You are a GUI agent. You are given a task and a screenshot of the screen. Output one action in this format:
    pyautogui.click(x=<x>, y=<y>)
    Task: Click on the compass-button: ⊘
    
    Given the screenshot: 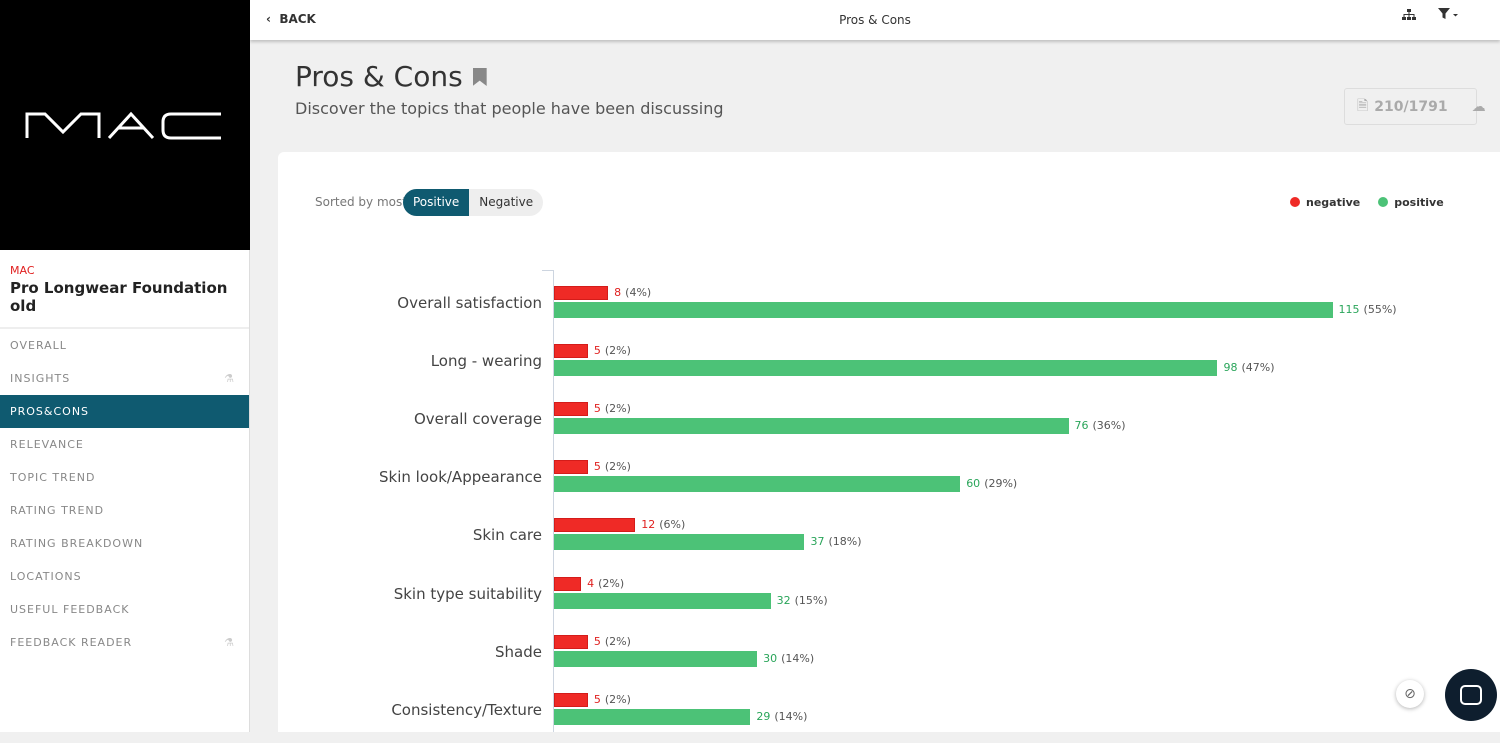 What is the action you would take?
    pyautogui.click(x=1410, y=694)
    